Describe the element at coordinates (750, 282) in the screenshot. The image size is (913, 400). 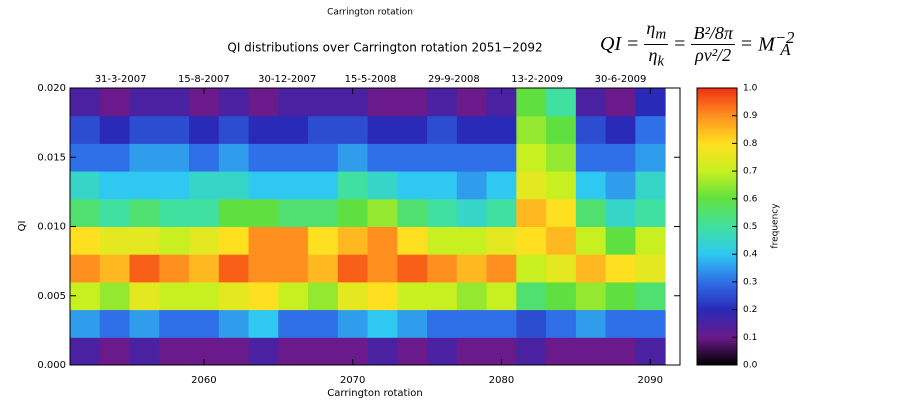
I see `colorbar-tick-label: 0.3` at that location.